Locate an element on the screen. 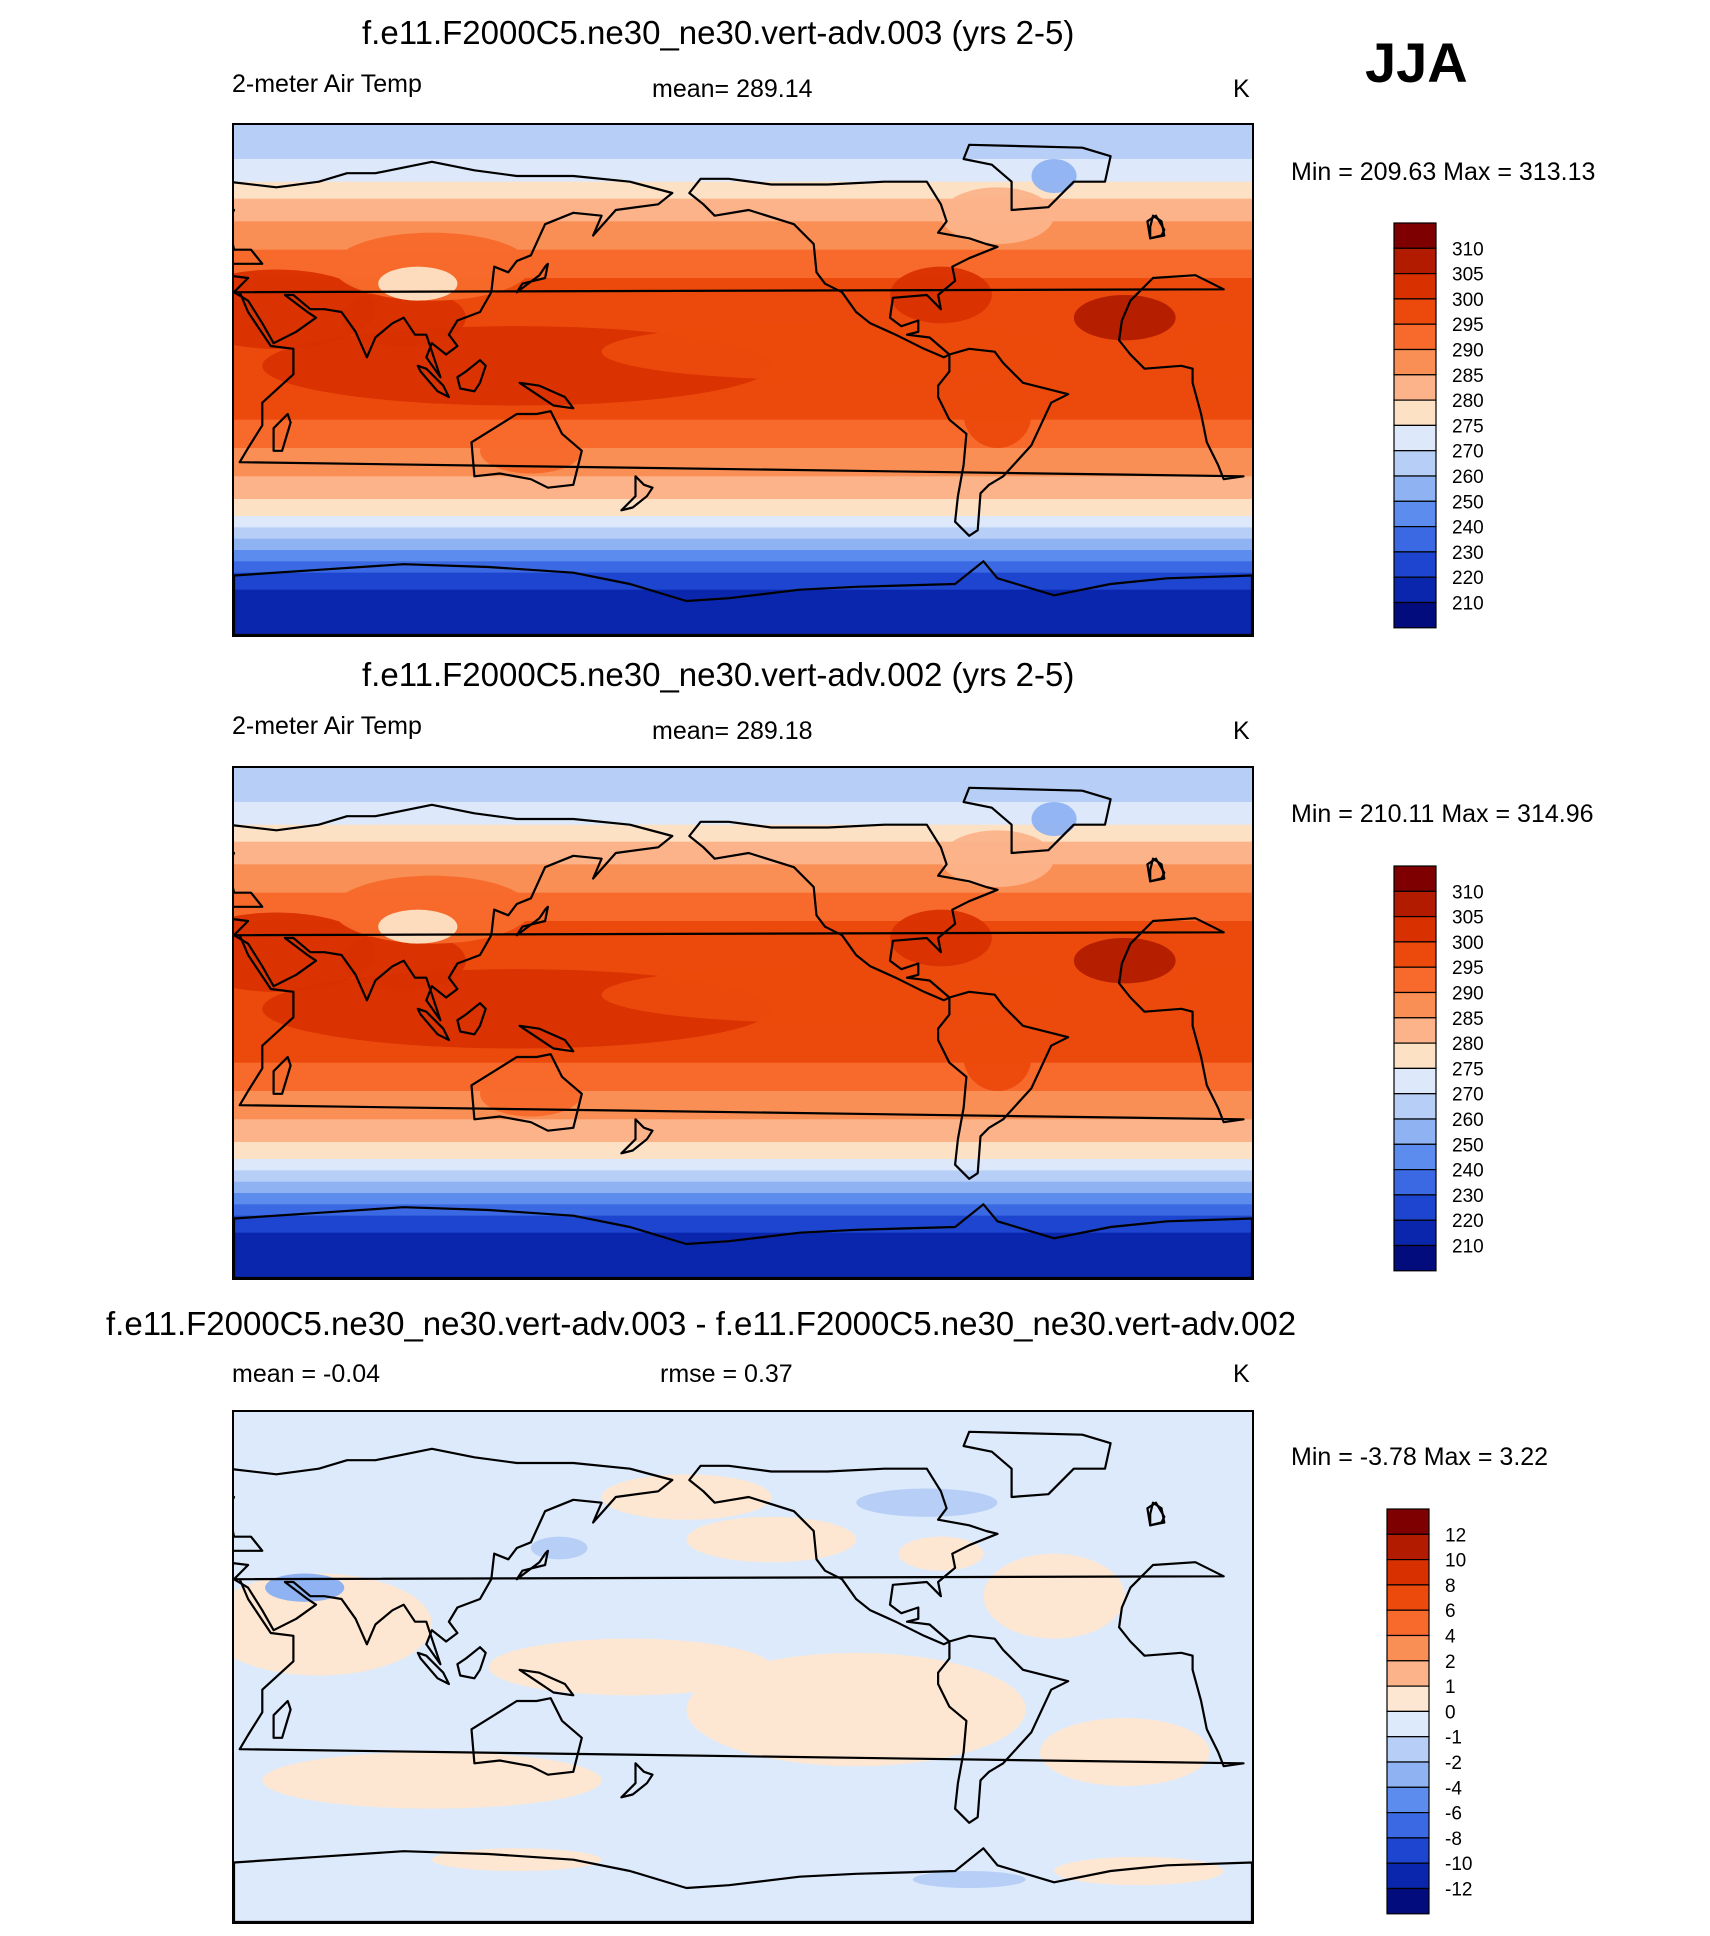  coastline-sumatra is located at coordinates (433, 1668).